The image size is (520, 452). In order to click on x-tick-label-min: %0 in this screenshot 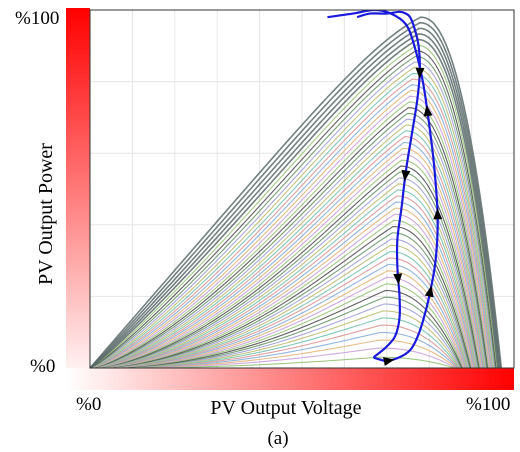, I will do `click(88, 404)`.